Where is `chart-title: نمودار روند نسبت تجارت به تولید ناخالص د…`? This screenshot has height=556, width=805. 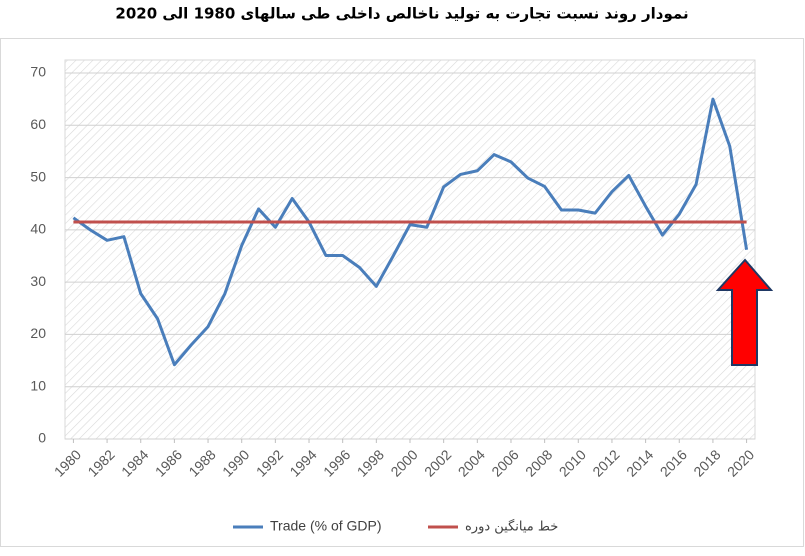
chart-title: نمودار روند نسبت تجارت به تولید ناخالص د… is located at coordinates (401, 14).